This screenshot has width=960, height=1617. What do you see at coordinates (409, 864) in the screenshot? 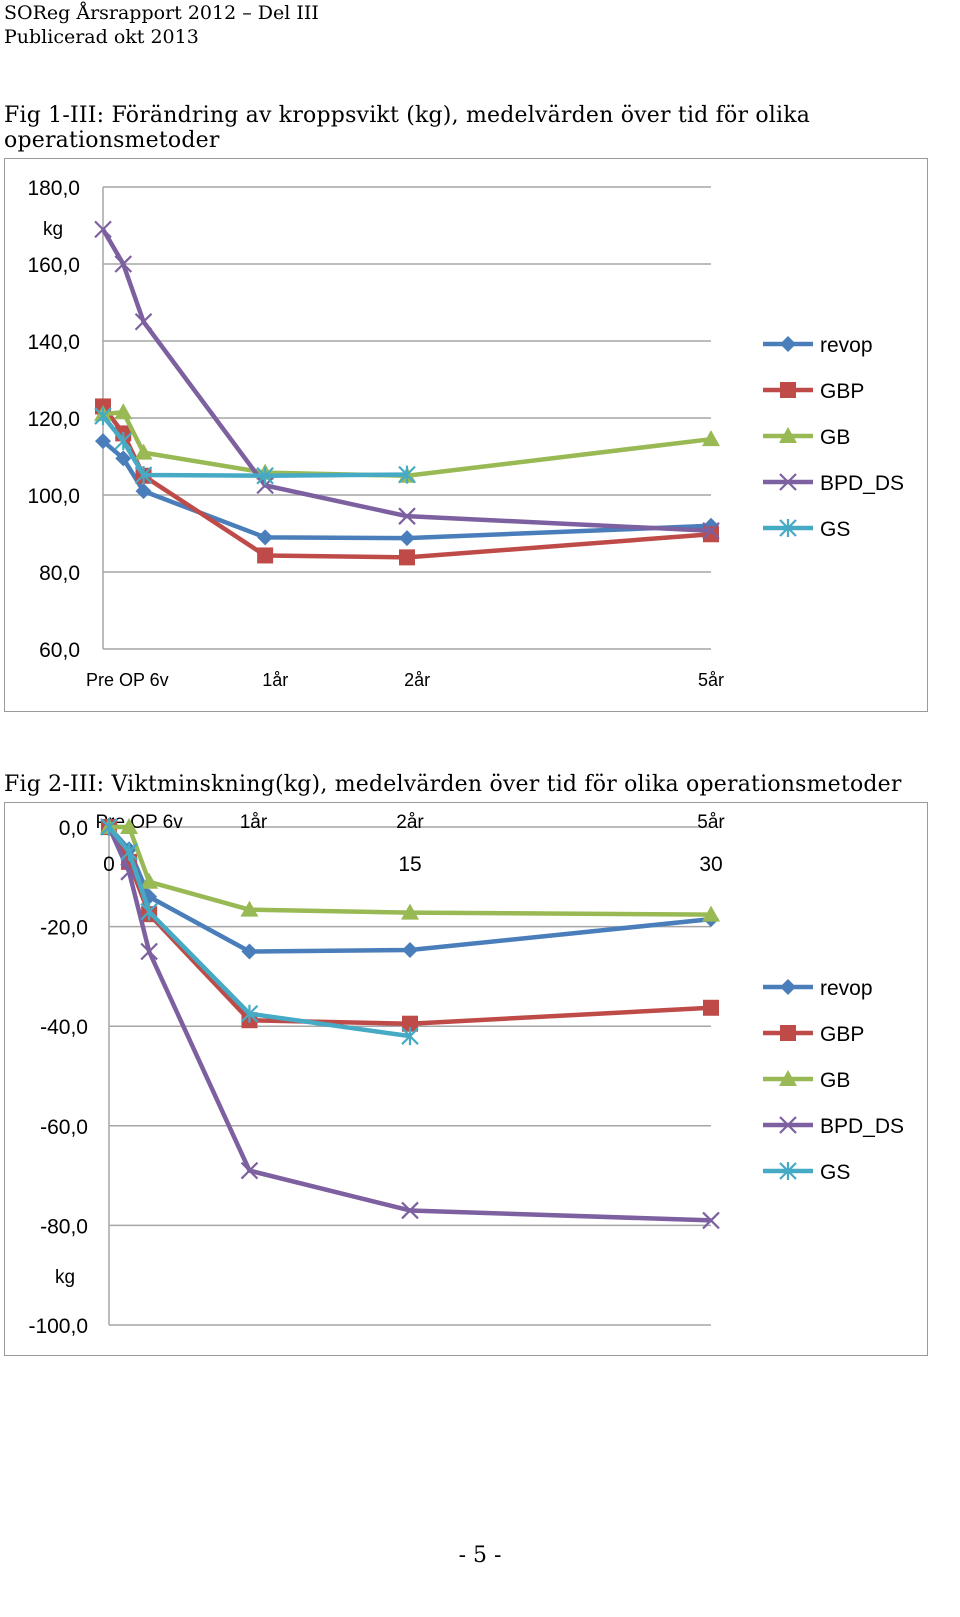
I see `x-tick-number: 15` at bounding box center [409, 864].